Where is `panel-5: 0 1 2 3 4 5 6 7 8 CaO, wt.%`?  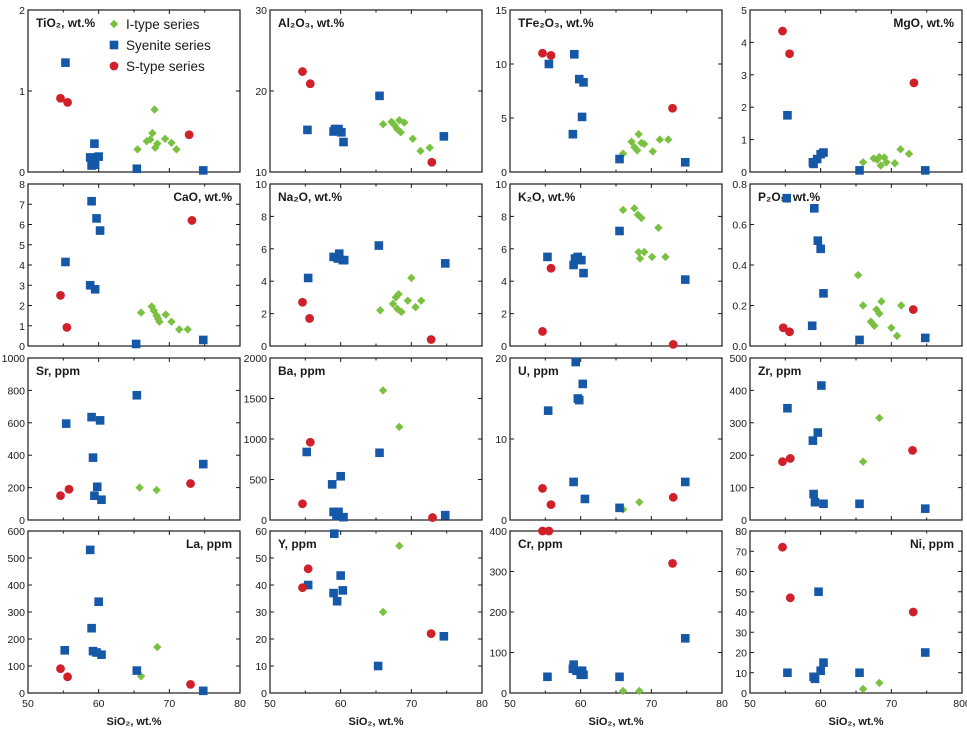
panel-5: 0 1 2 3 4 5 6 7 8 CaO, wt.% is located at coordinates (130, 266).